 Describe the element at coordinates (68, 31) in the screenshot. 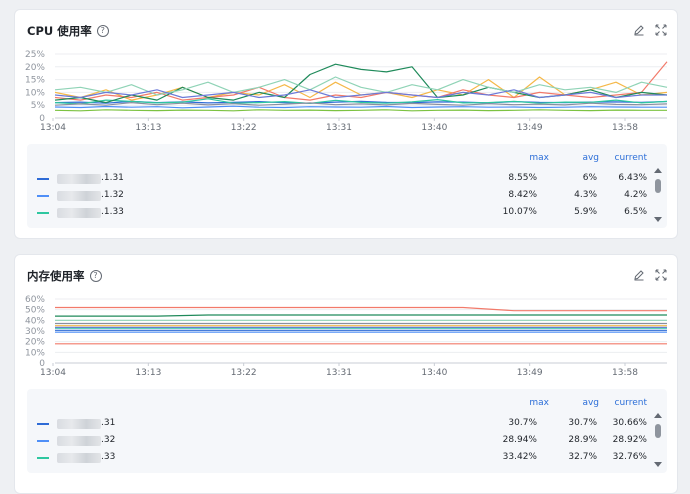

I see `panel-title: CPU 使用率 ?` at that location.